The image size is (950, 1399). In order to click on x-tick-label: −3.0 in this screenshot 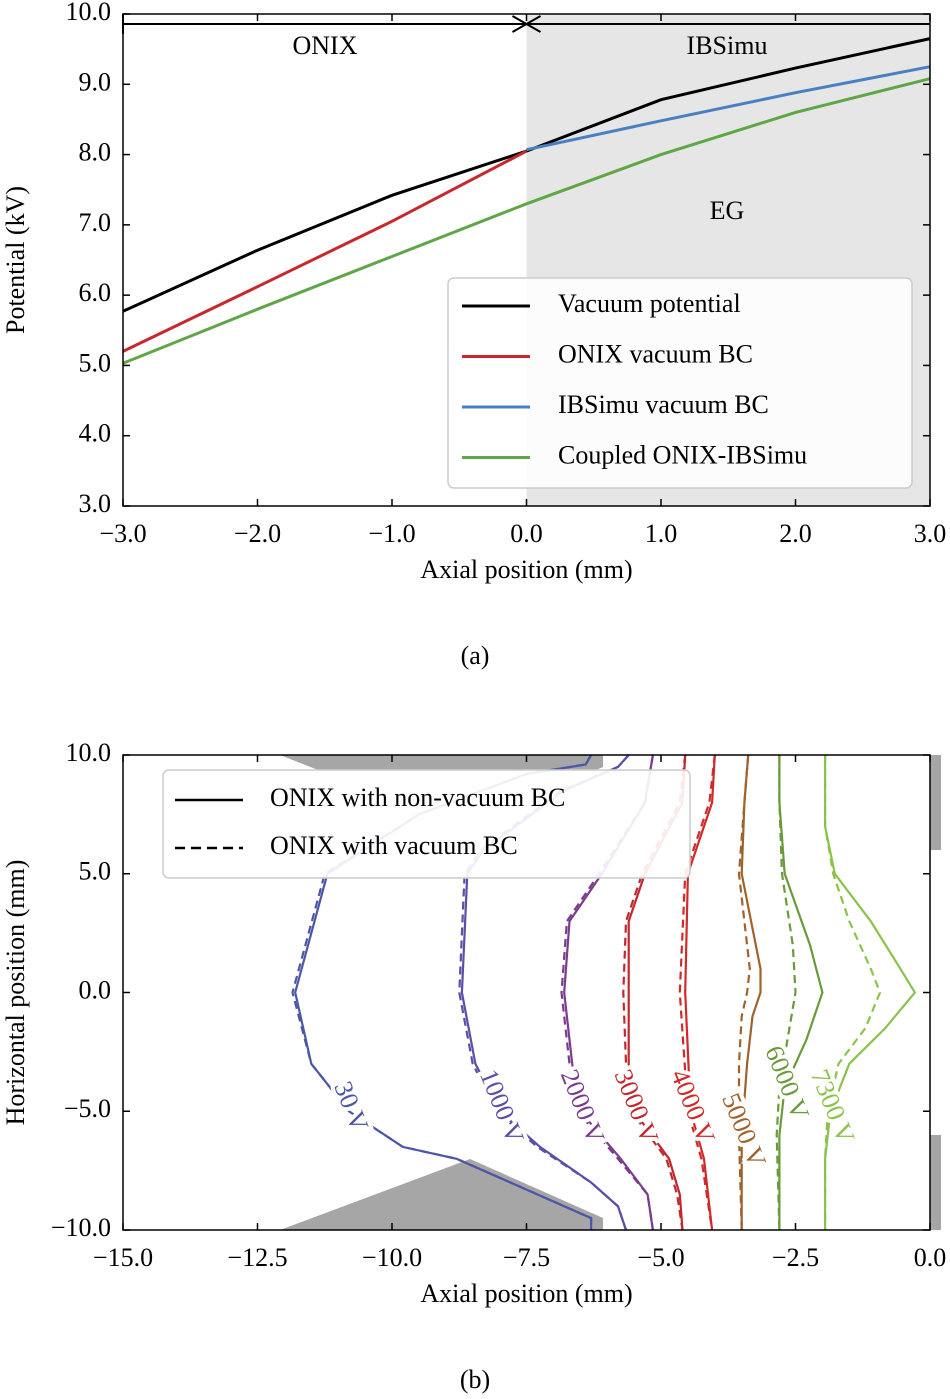, I will do `click(122, 533)`.